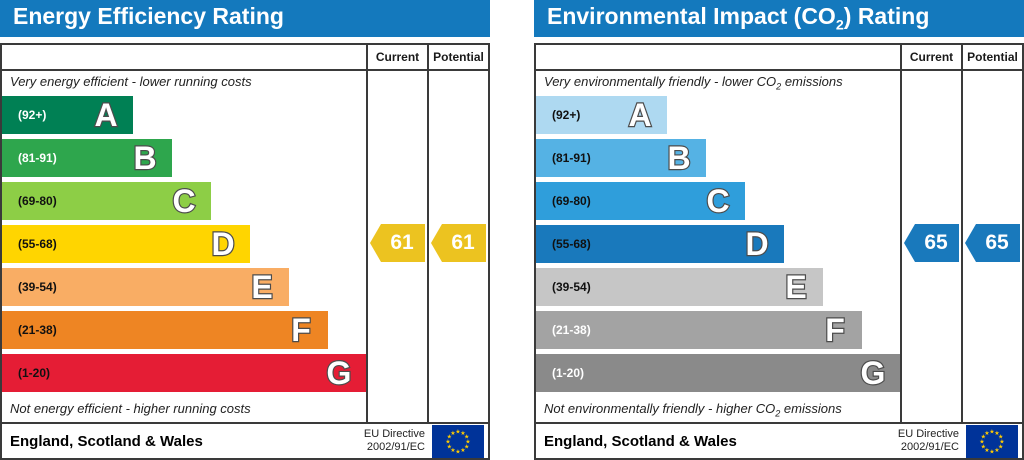 The height and width of the screenshot is (460, 1024). What do you see at coordinates (738, 18) in the screenshot?
I see `chart-title: Environmental Impact (CO2) Rating` at bounding box center [738, 18].